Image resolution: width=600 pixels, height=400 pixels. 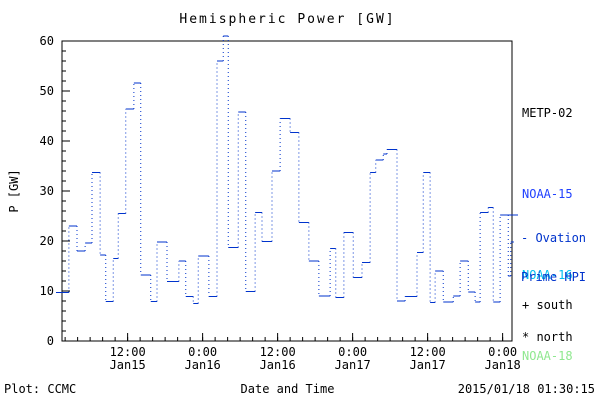 I want to click on legend-item-metp02: METP-02, so click(x=547, y=113).